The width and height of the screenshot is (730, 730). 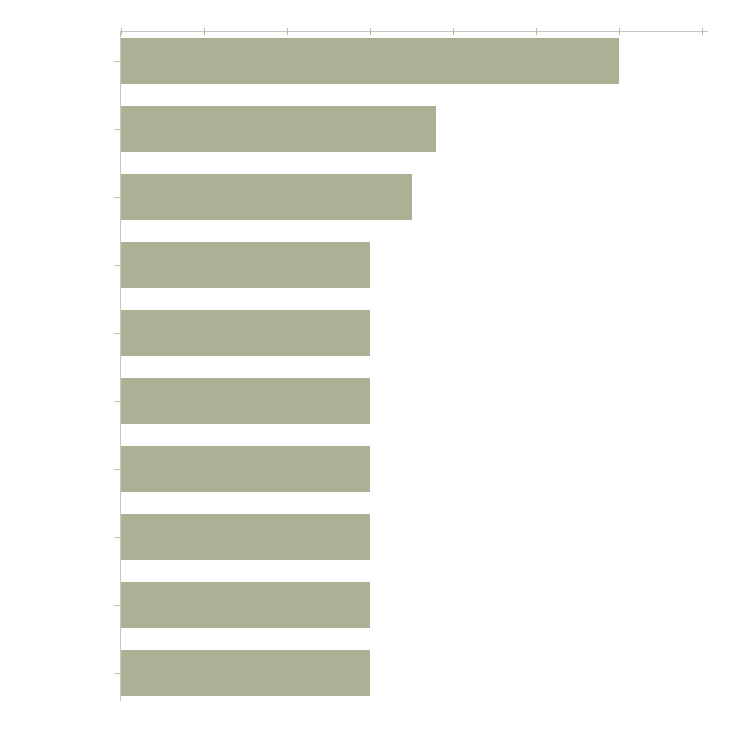 I want to click on x-axis-line, so click(x=414, y=31).